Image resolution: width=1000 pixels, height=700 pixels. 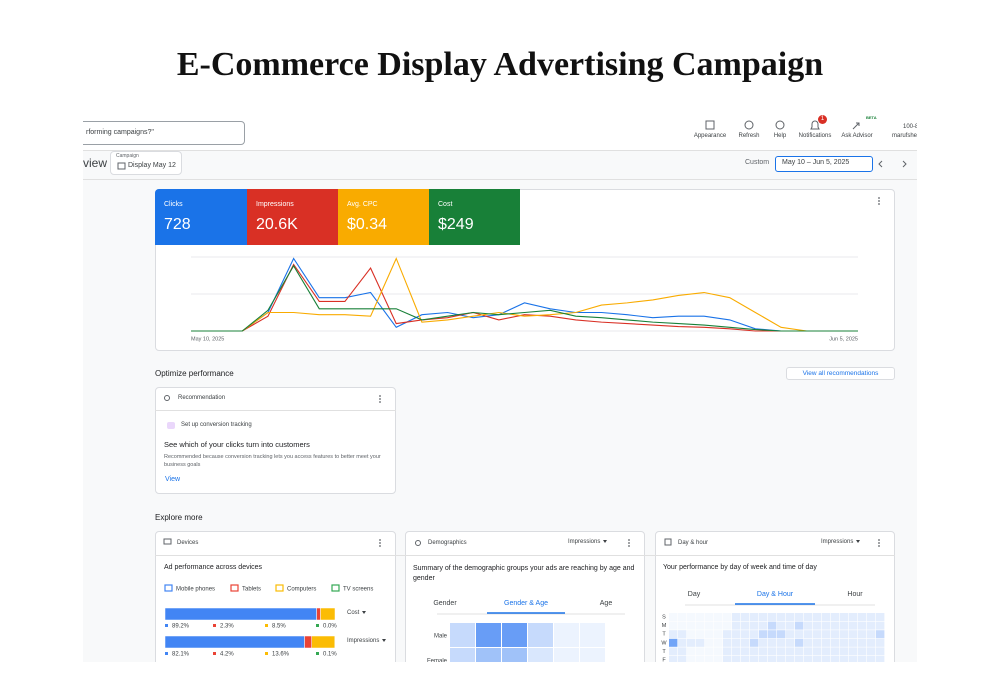 What do you see at coordinates (358, 590) in the screenshot?
I see `legend-label: TV screens` at bounding box center [358, 590].